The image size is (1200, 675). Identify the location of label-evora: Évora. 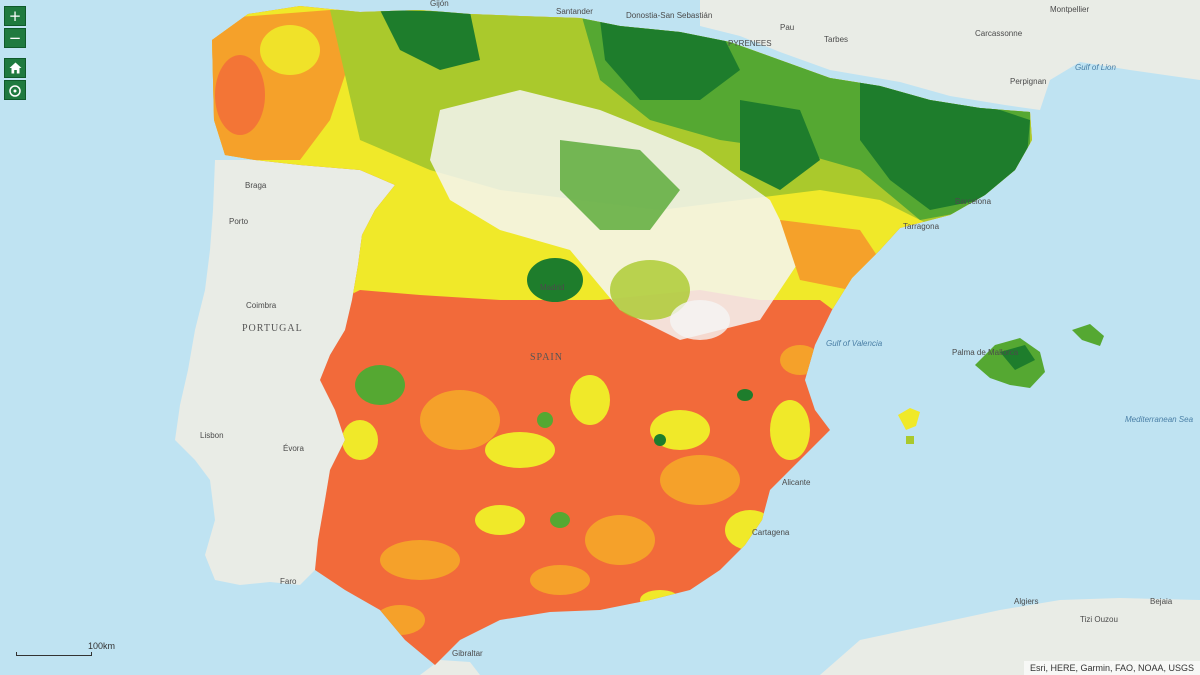
(293, 448).